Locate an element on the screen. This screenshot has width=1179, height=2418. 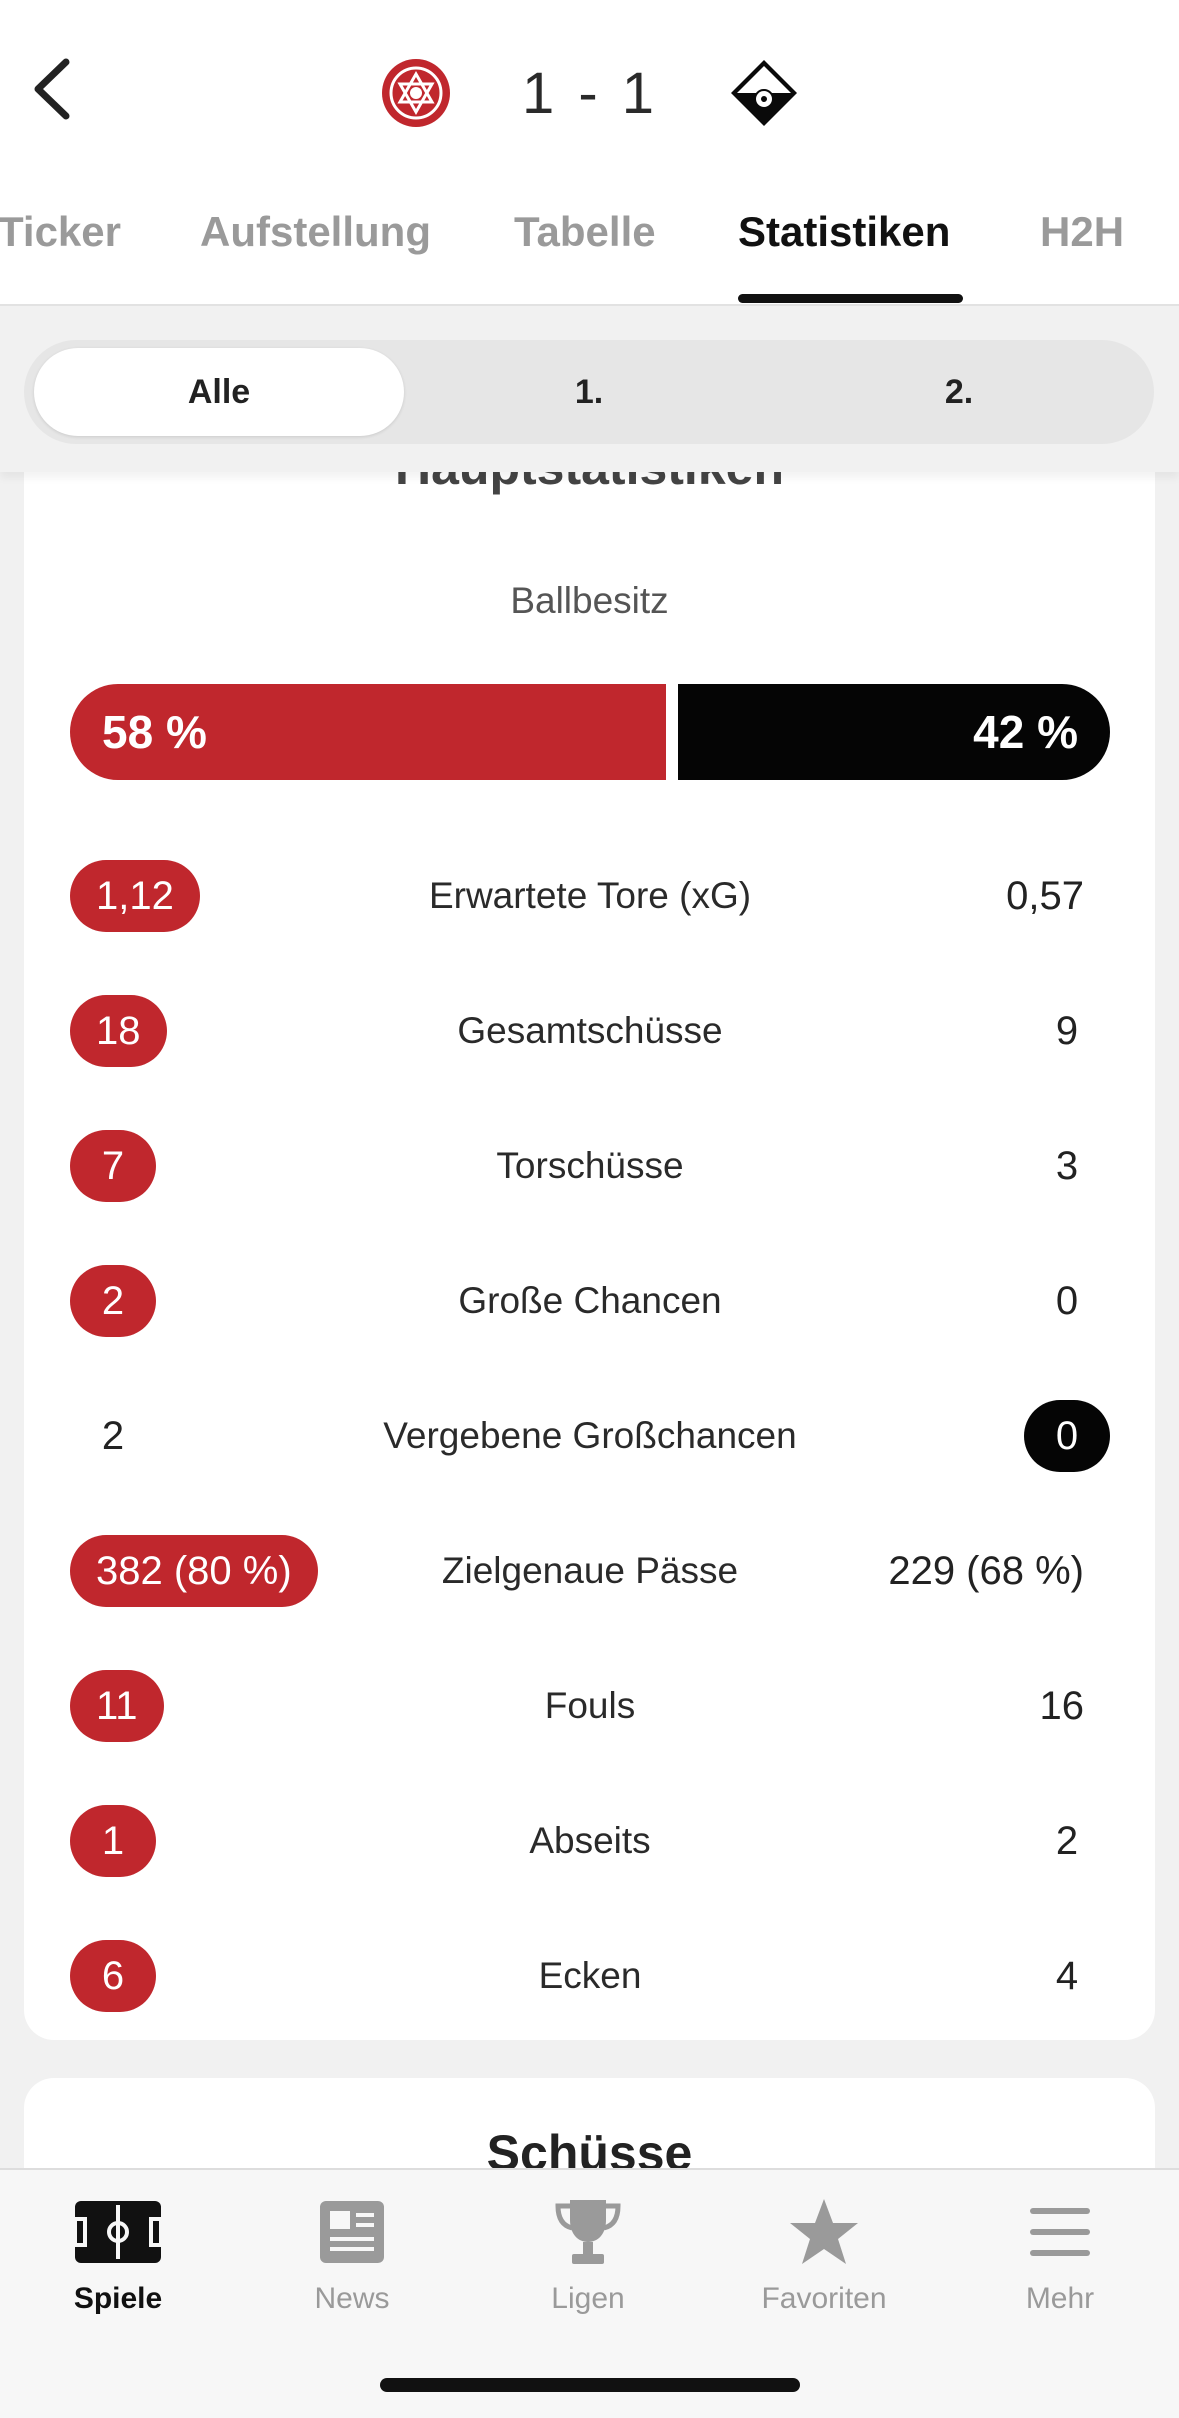
stat-label: Gesamtschüsse is located at coordinates (590, 1030).